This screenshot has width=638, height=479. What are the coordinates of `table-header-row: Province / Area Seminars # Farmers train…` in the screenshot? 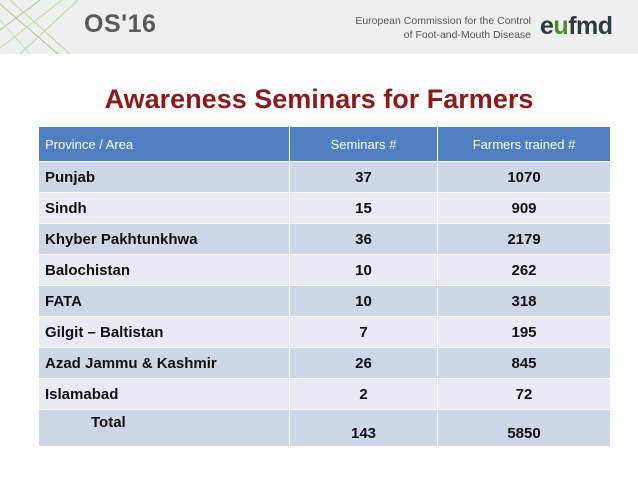 It's located at (324, 144).